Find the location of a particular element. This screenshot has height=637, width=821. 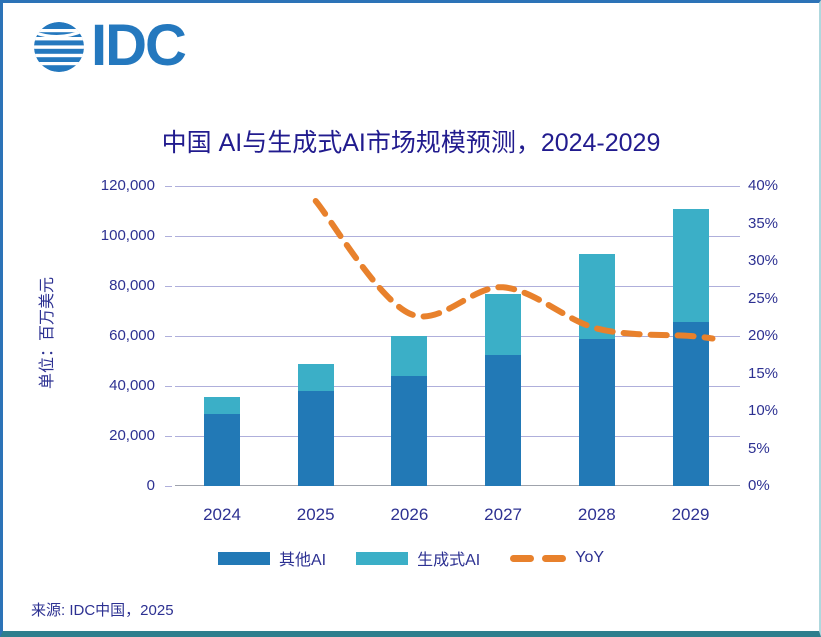

y-axis-left-label: 120,000 is located at coordinates (127, 185).